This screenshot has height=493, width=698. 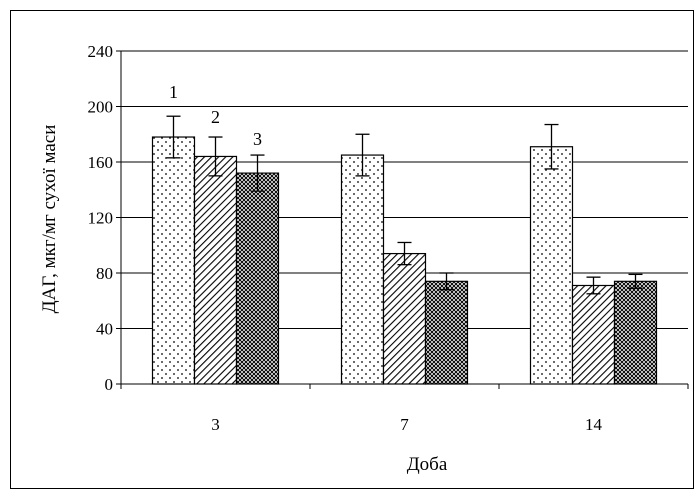 I want to click on y-axis-label: ДАГ, мкг/мг сухої маси, so click(x=49, y=219).